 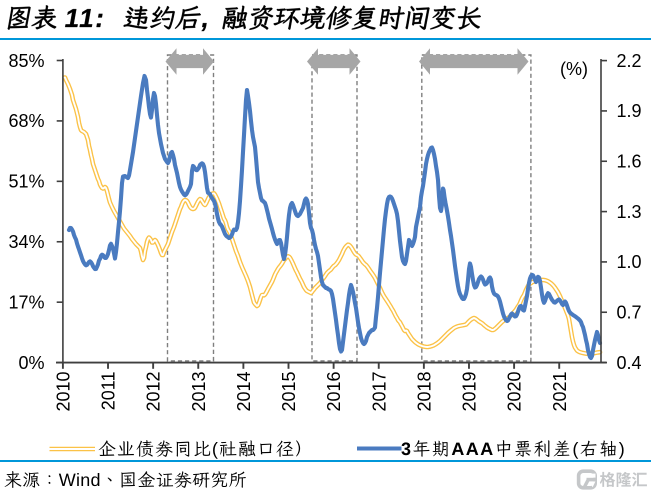 I want to click on svg-text: 2019, so click(x=470, y=392).